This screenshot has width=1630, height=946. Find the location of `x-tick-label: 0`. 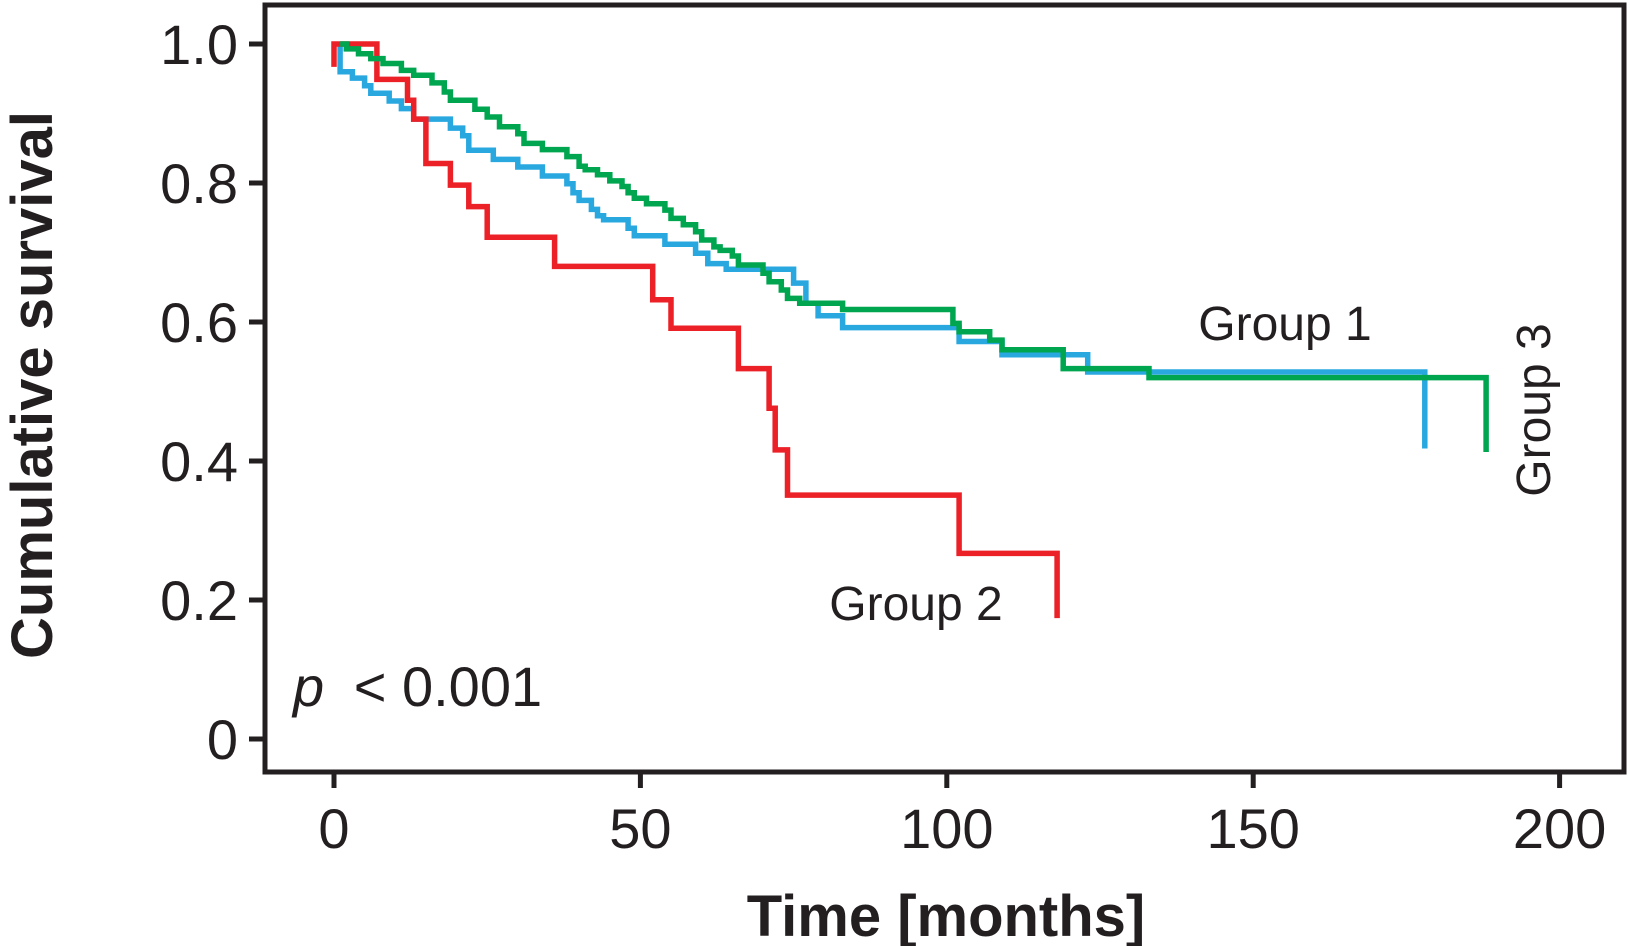

x-tick-label: 0 is located at coordinates (333, 828).